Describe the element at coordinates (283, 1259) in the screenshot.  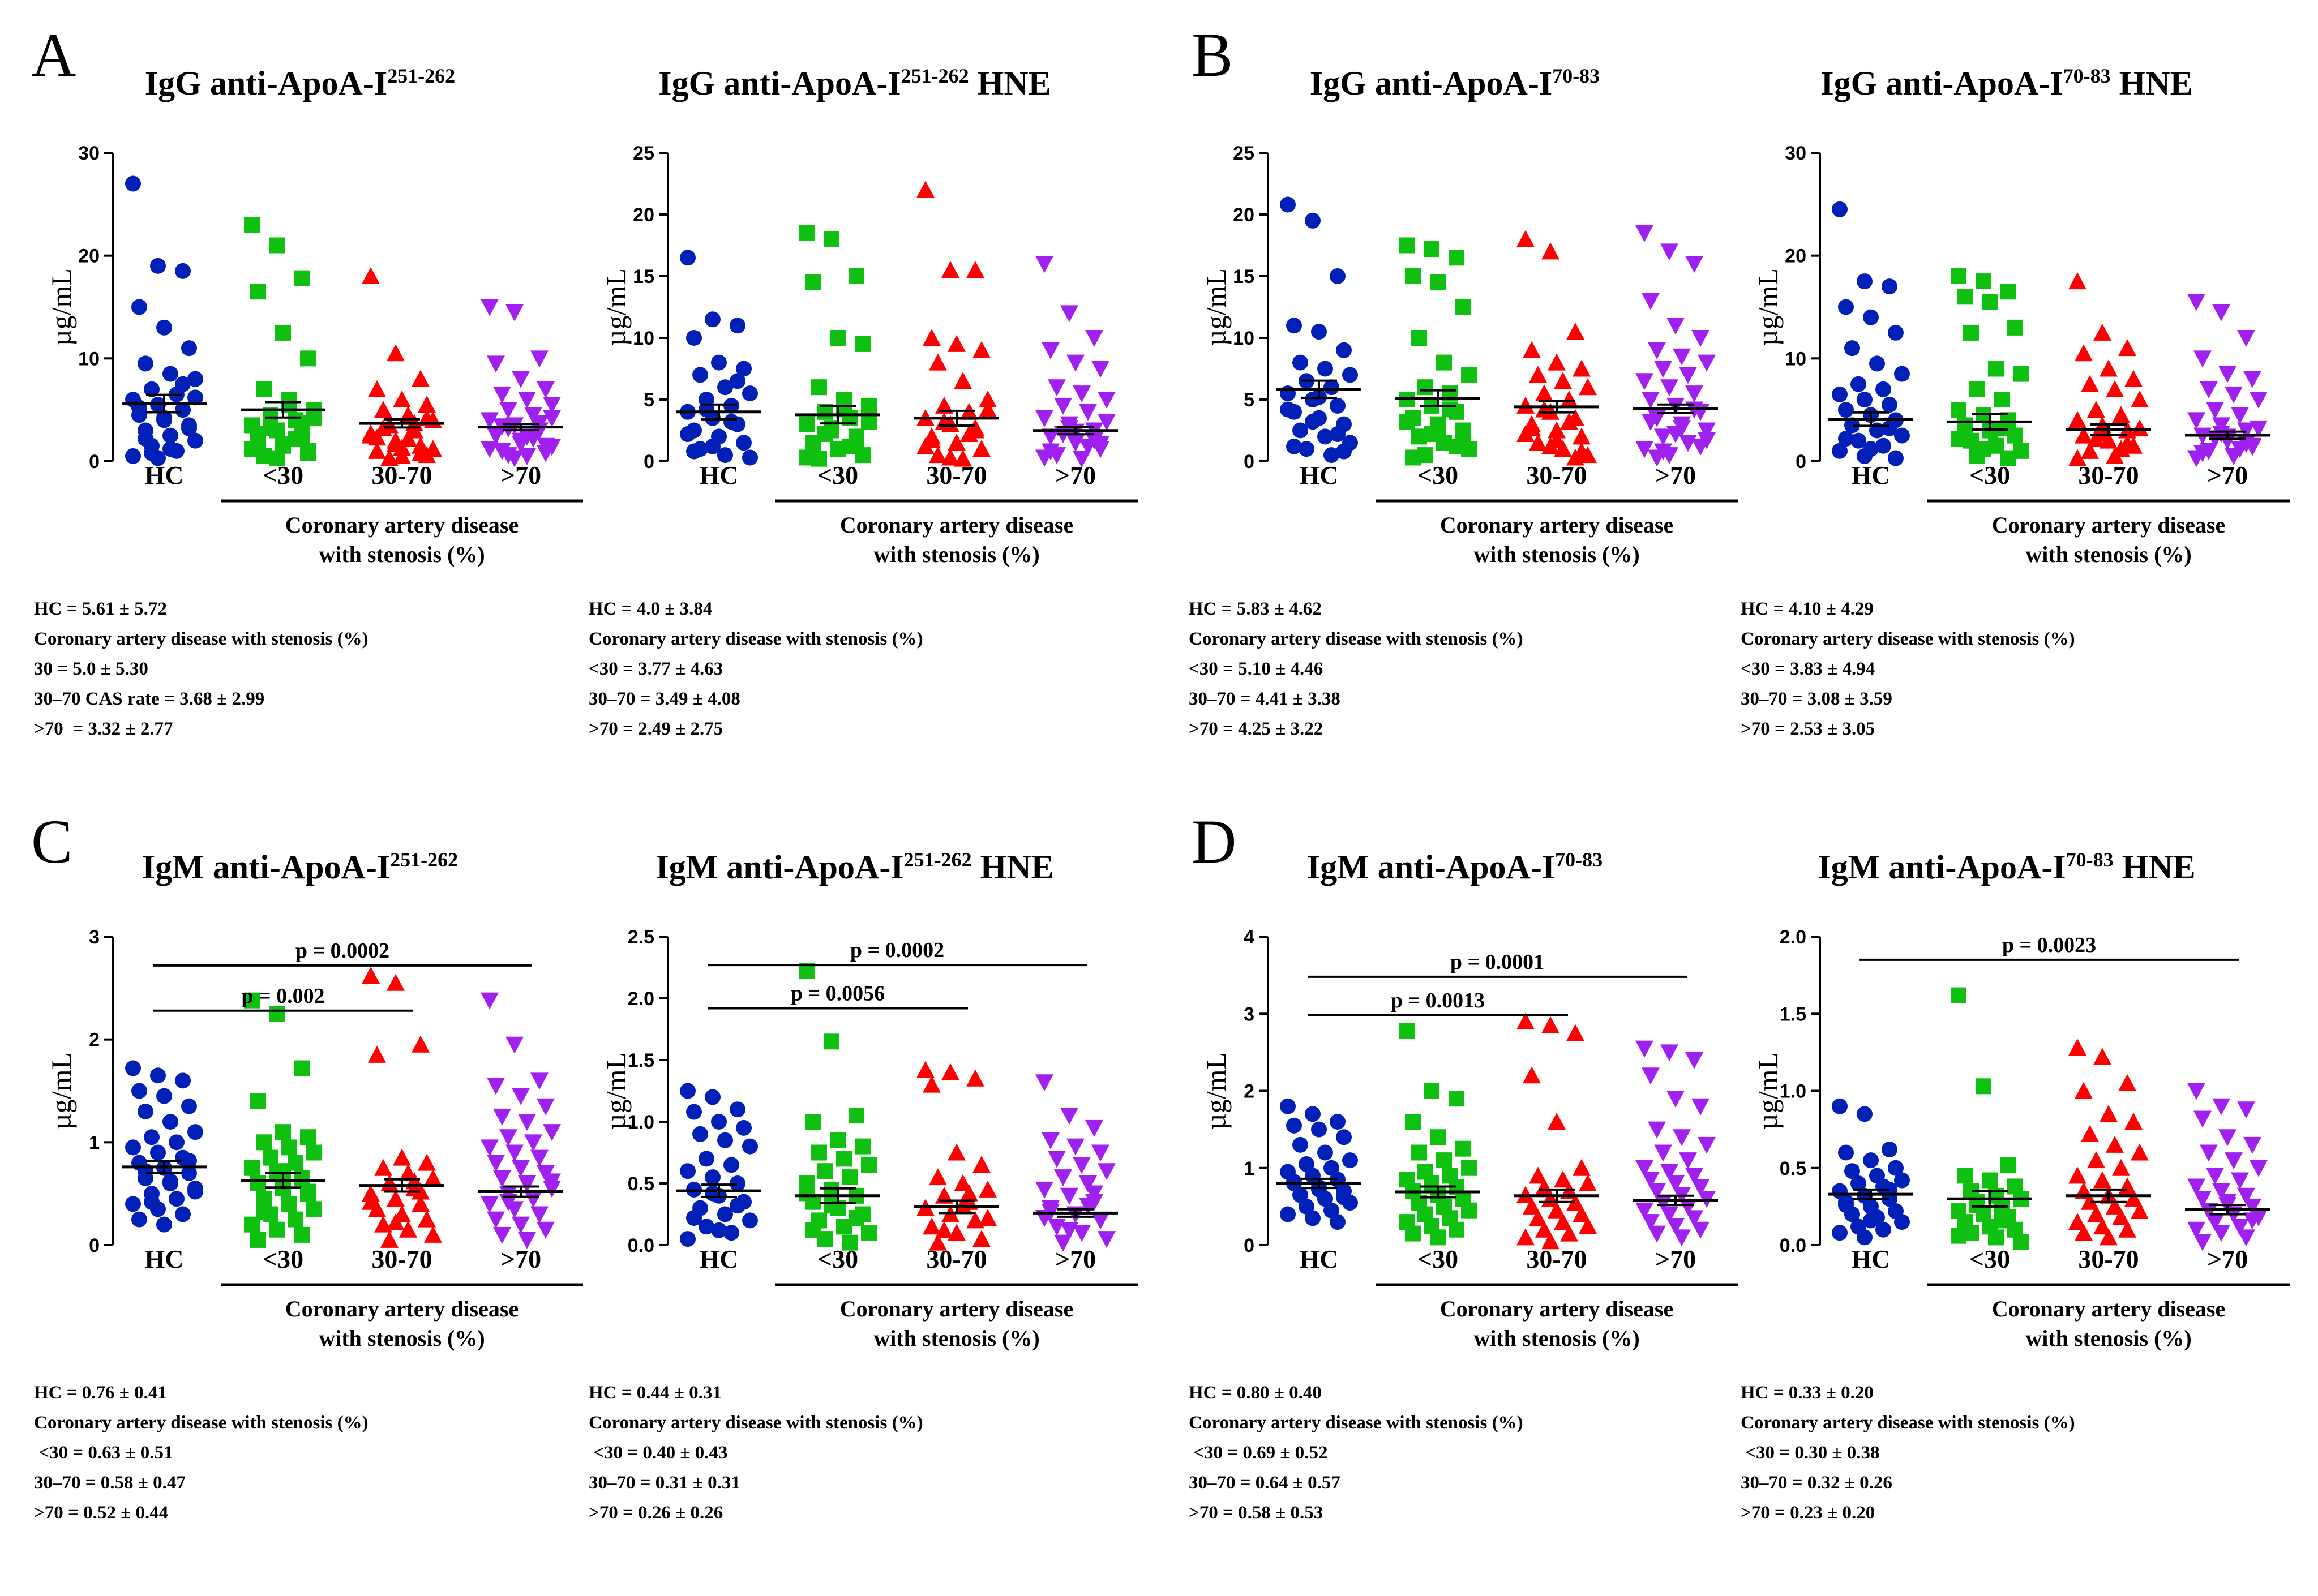
I see `x-category-label: <30` at that location.